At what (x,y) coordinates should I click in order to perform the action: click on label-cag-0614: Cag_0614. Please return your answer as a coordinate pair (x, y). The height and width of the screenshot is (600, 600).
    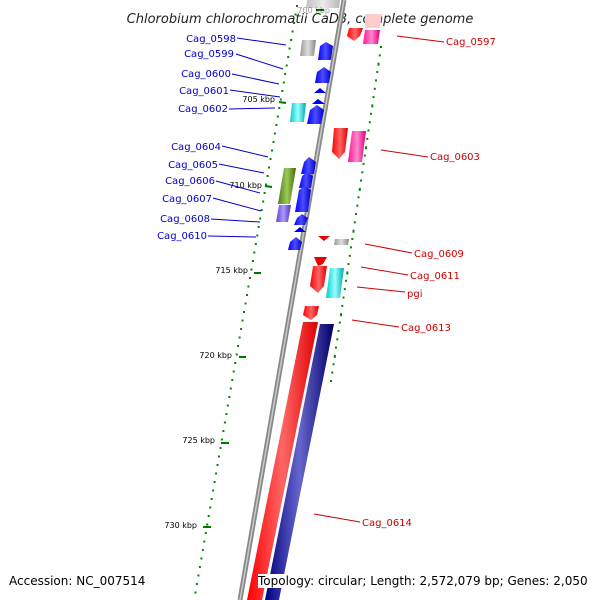
    Looking at the image, I should click on (387, 523).